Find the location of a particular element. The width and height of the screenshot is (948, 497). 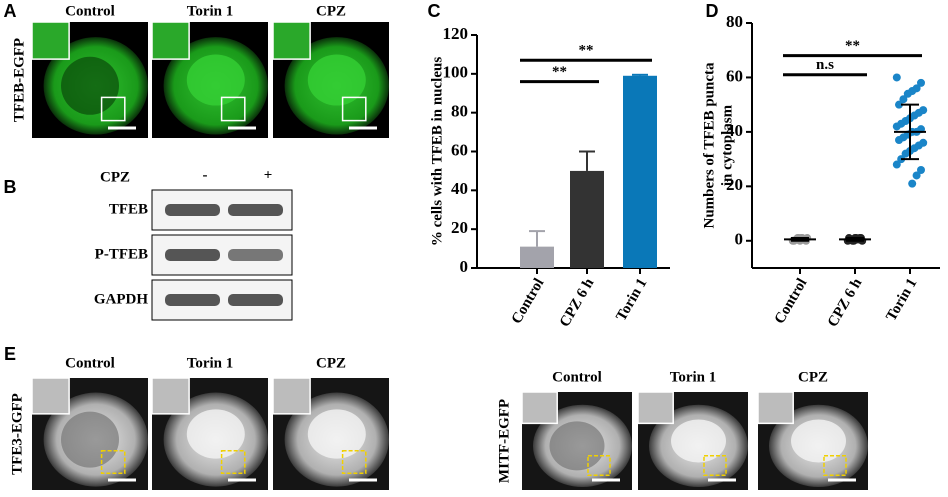

y-axis-label: in cytoplasm is located at coordinates (727, 145).